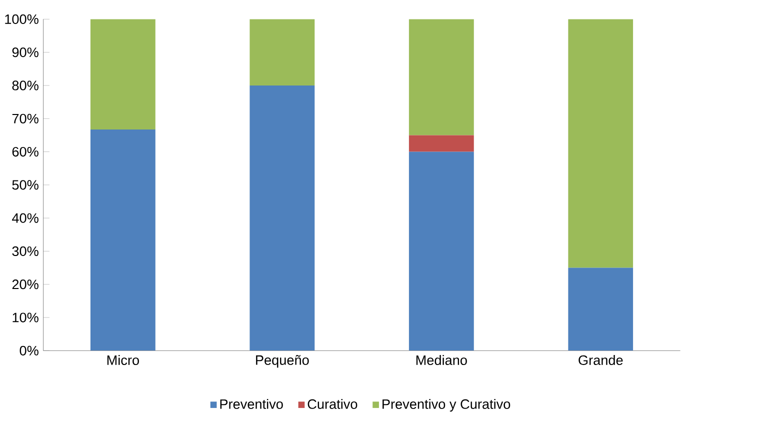 The height and width of the screenshot is (422, 763). What do you see at coordinates (123, 359) in the screenshot?
I see `x-tick-label: Micro` at bounding box center [123, 359].